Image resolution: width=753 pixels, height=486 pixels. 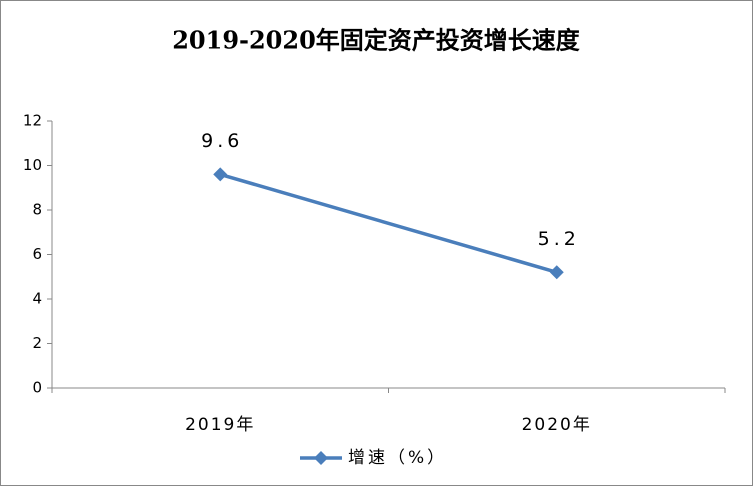 I want to click on data-label: 5.2, so click(x=559, y=239).